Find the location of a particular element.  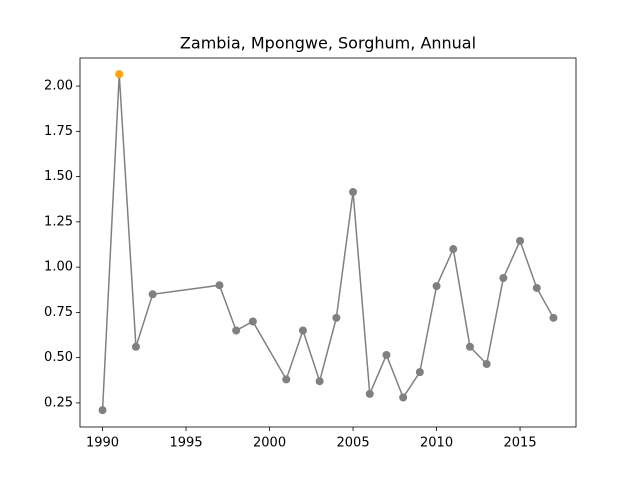

x-tick-label: 2005 is located at coordinates (353, 443).